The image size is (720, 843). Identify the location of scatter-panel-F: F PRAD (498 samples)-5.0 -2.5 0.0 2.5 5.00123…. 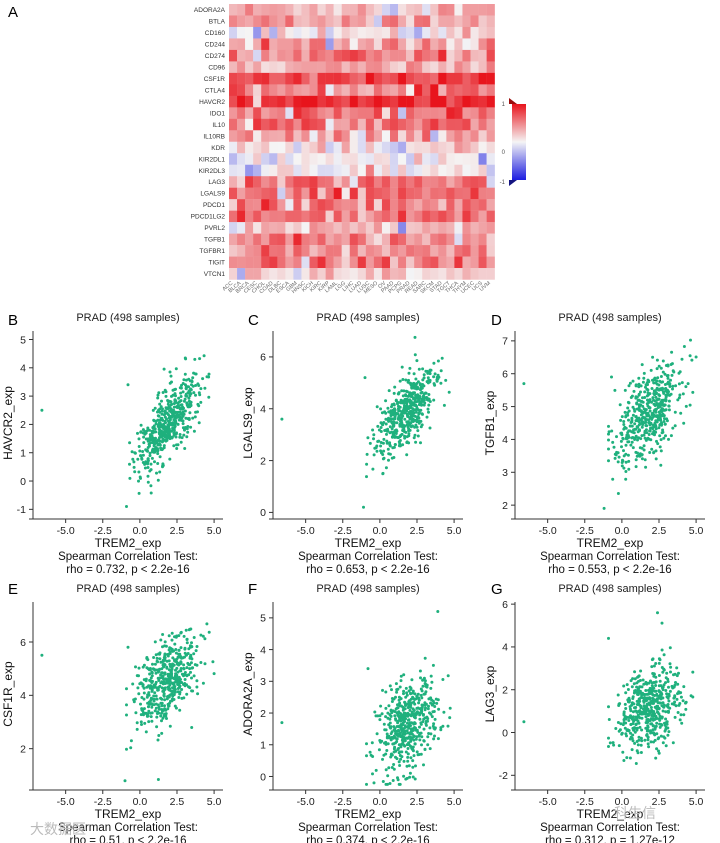
(352, 712).